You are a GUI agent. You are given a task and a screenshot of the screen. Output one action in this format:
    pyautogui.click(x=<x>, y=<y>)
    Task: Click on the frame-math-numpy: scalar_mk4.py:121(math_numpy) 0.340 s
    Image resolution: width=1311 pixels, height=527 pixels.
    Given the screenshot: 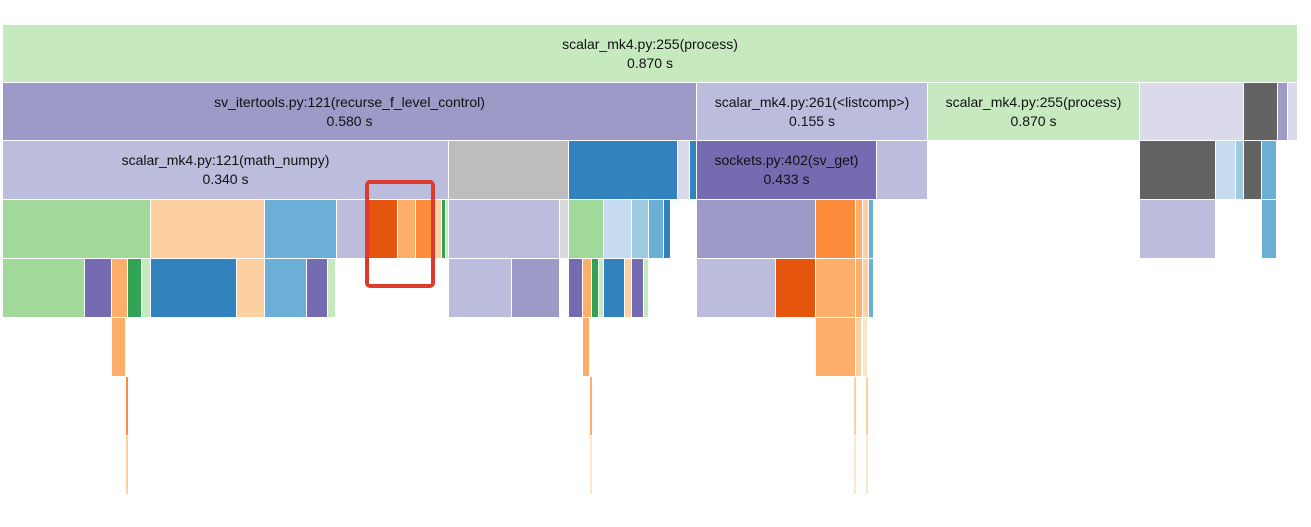 What is the action you would take?
    pyautogui.click(x=226, y=170)
    